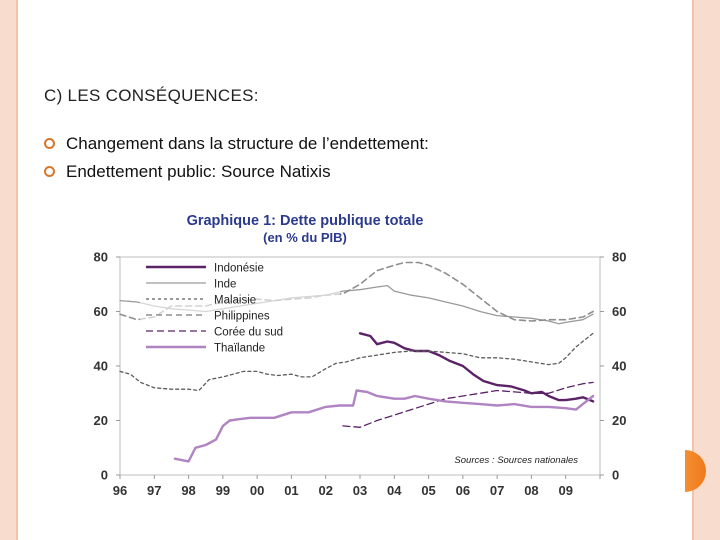  I want to click on legend-label: Malaisie, so click(235, 301).